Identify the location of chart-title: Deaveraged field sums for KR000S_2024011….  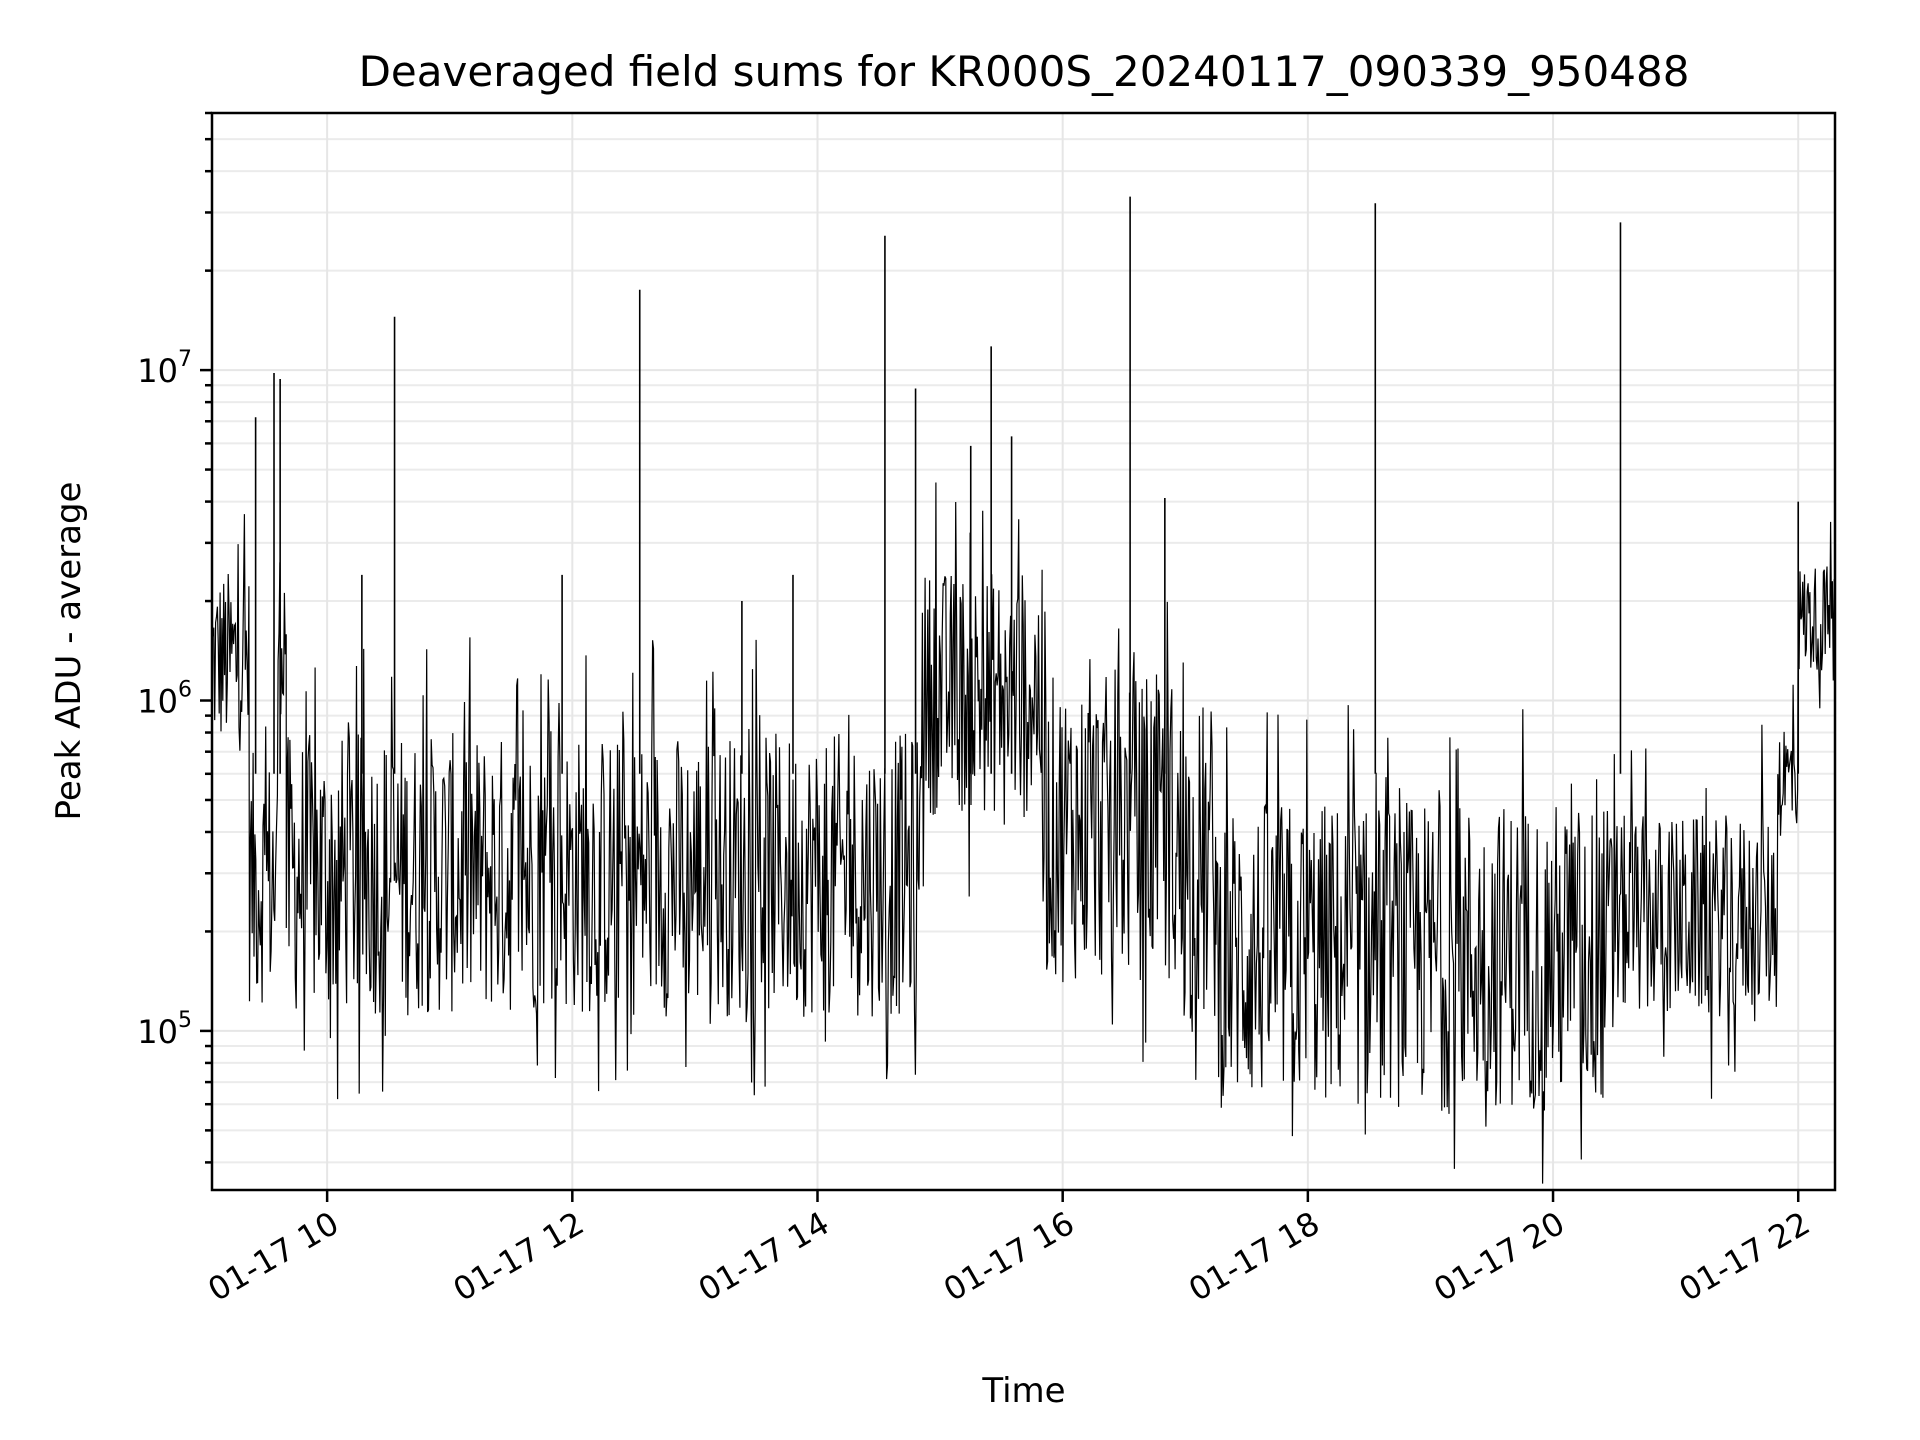
(1024, 71).